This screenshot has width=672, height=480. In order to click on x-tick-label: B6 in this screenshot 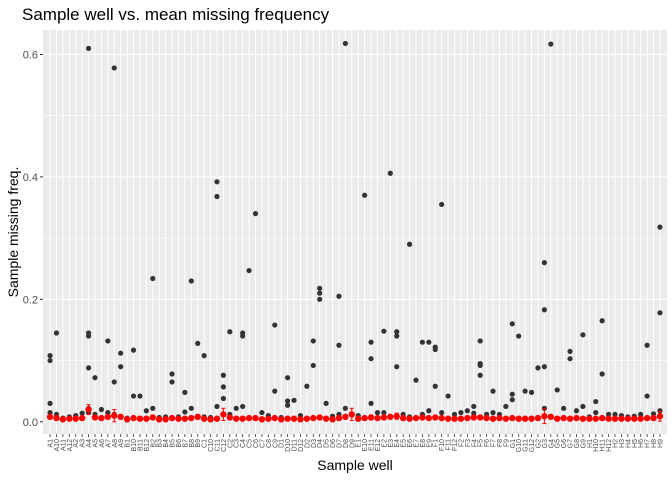, I will do `click(179, 443)`.